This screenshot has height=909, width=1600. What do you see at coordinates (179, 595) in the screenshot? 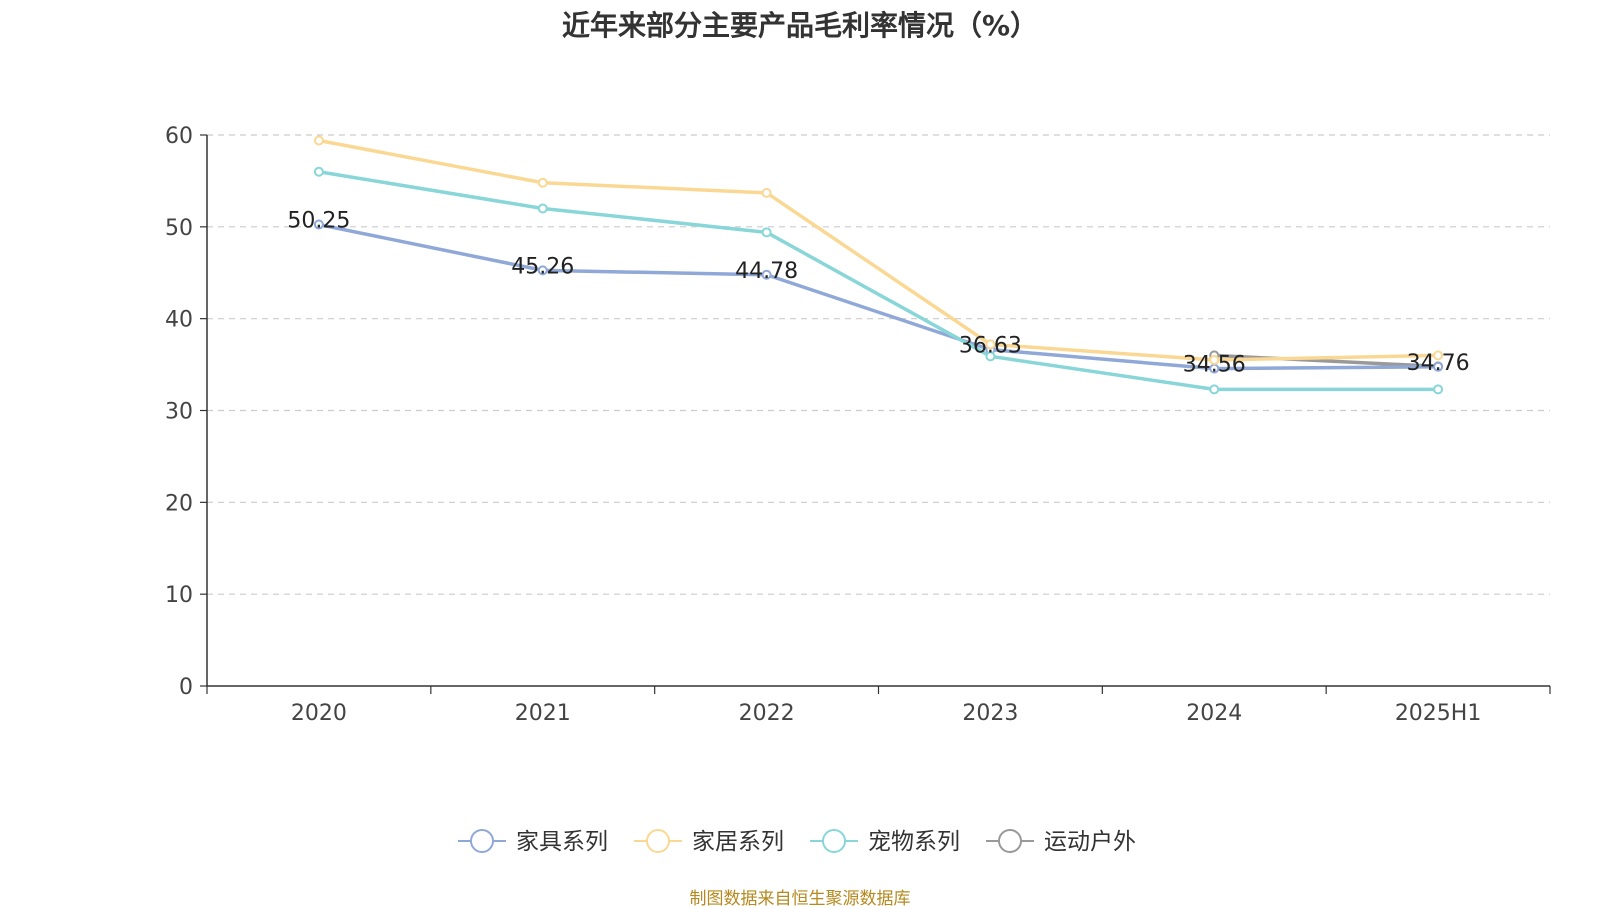
I see `y-tick-label: 10` at bounding box center [179, 595].